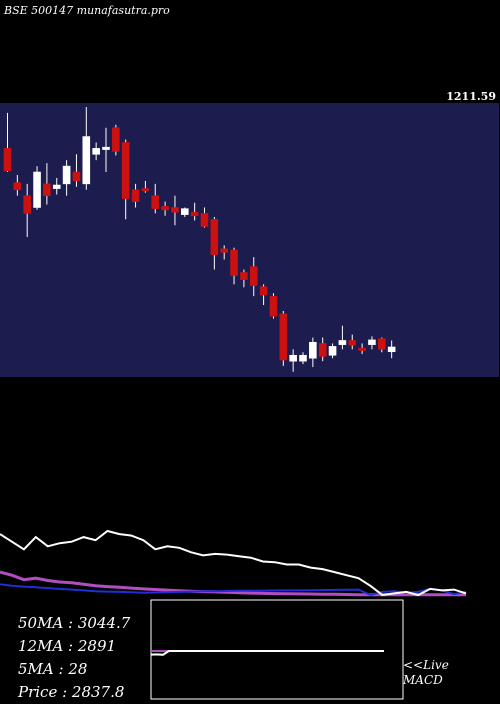  I want to click on macd-panel, so click(277, 649).